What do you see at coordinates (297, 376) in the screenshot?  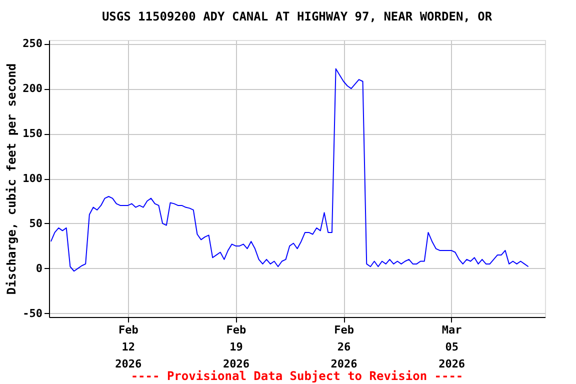 I see `text: ---- Provisional Data Subject to Revision ----` at bounding box center [297, 376].